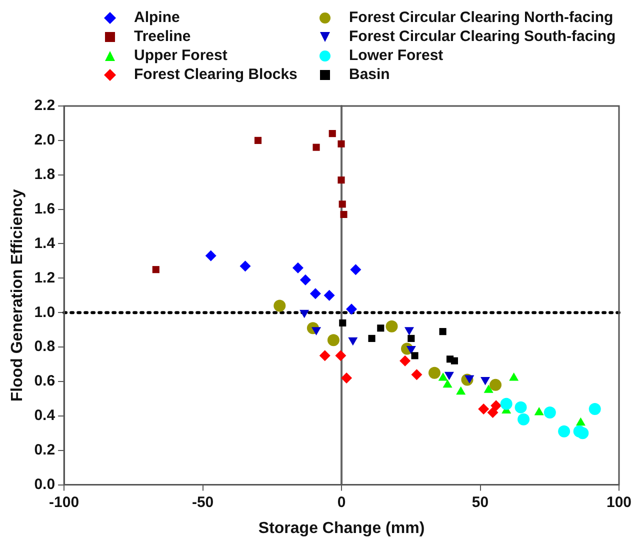 Image resolution: width=635 pixels, height=544 pixels. What do you see at coordinates (45, 312) in the screenshot?
I see `y-tick-label: 1.0` at bounding box center [45, 312].